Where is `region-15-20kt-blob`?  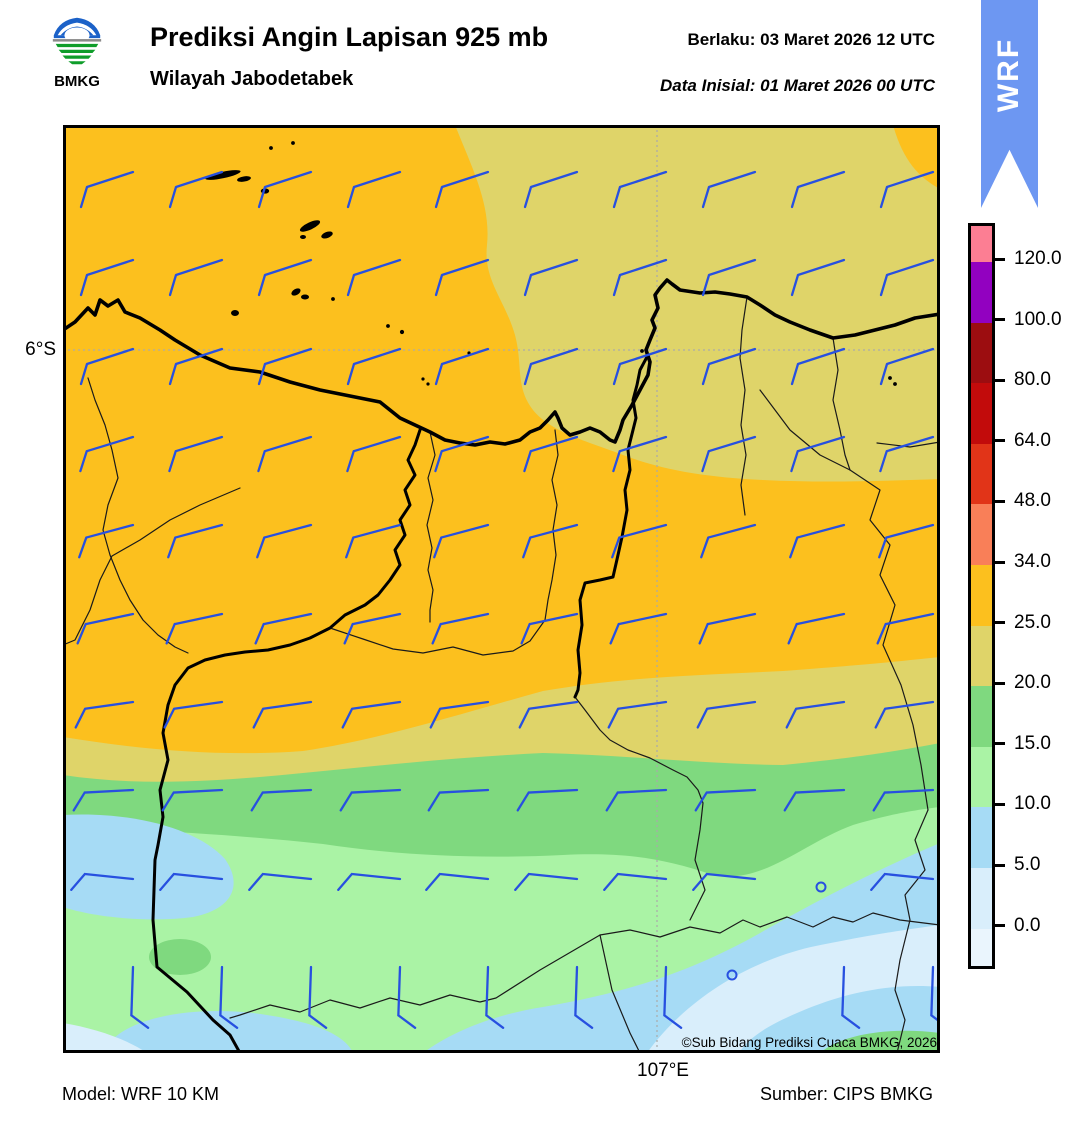
region-15-20kt-blob is located at coordinates (180, 957).